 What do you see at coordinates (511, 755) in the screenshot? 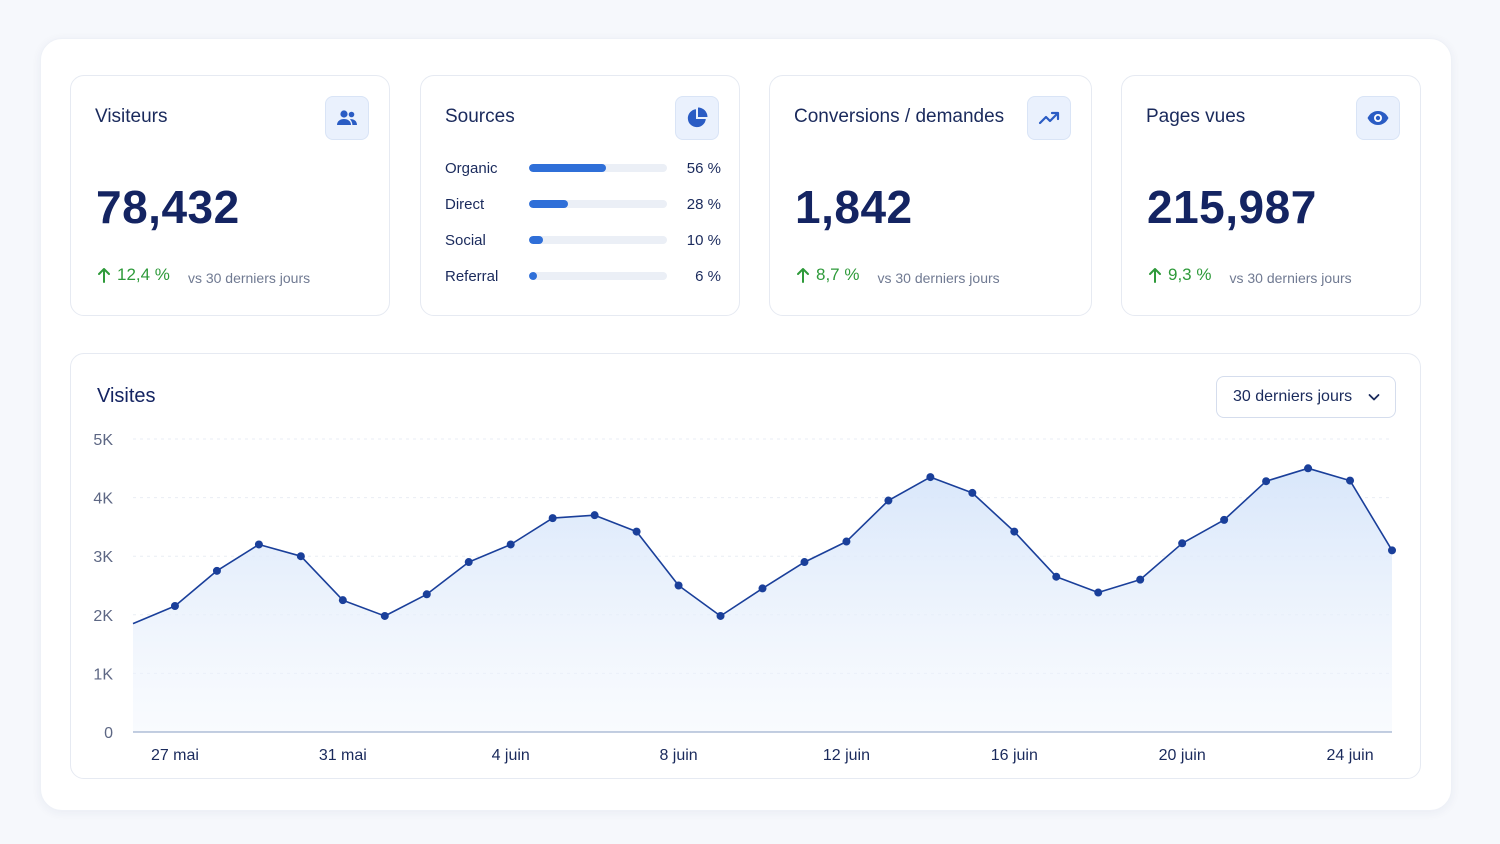
I see `x-tick-label: 4 juin` at bounding box center [511, 755].